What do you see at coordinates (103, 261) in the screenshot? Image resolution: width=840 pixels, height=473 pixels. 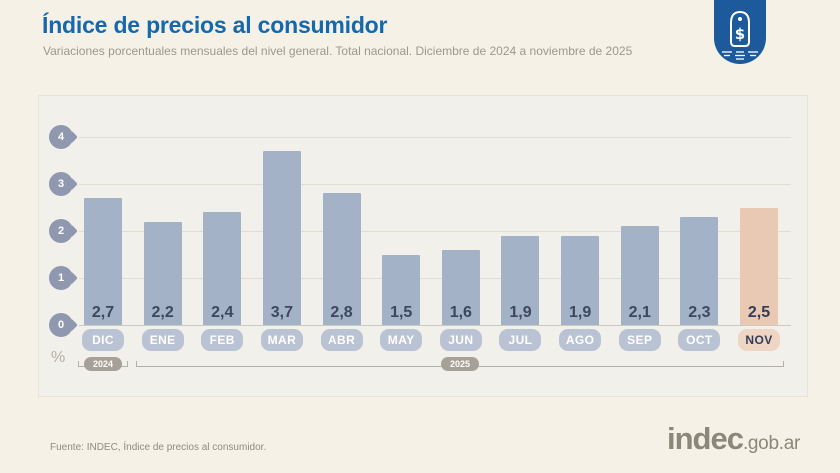 I see `bar-dic: 2,7` at bounding box center [103, 261].